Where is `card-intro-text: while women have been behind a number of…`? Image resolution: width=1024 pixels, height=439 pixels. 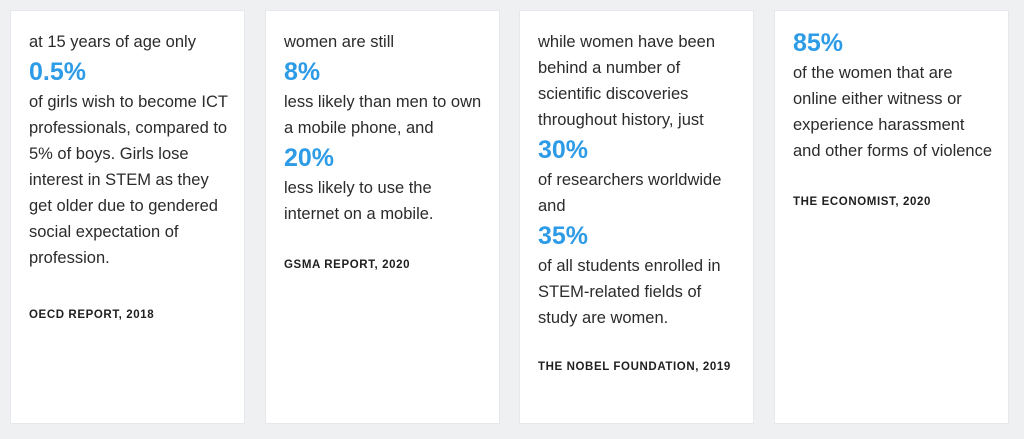
card-intro-text: while women have been behind a number of… is located at coordinates (627, 81).